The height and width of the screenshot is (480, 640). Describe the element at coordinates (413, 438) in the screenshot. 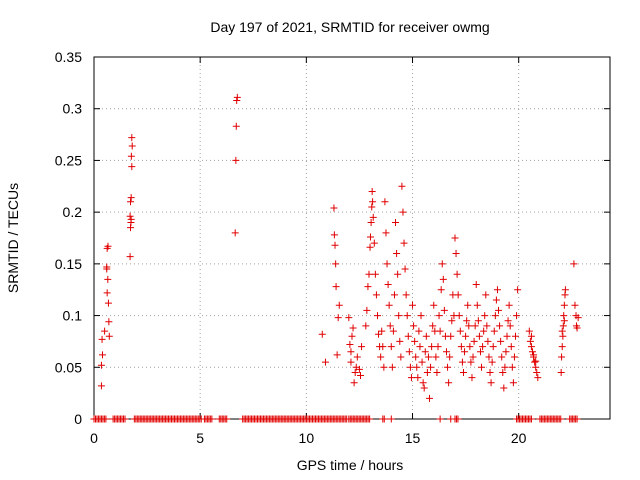

I see `x-tick-label: 15` at that location.